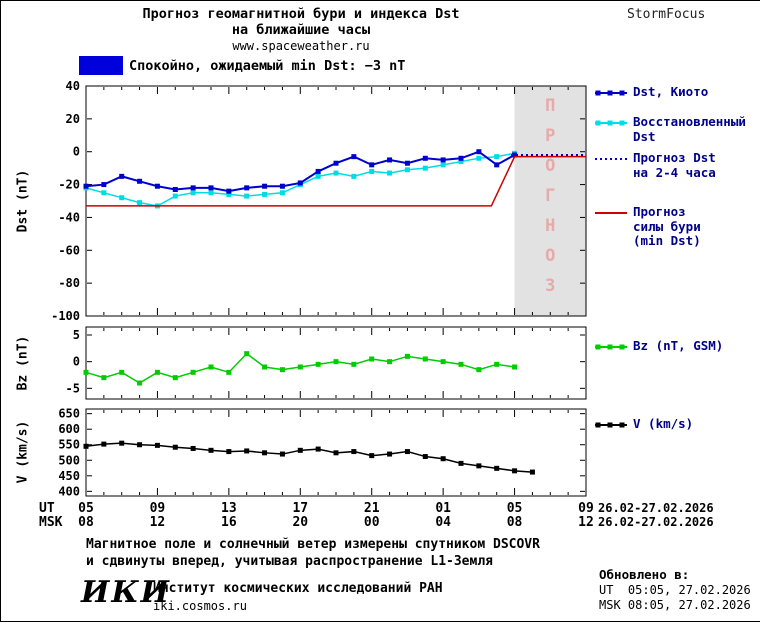 The width and height of the screenshot is (760, 622). I want to click on x-tick-label: 00, so click(371, 522).